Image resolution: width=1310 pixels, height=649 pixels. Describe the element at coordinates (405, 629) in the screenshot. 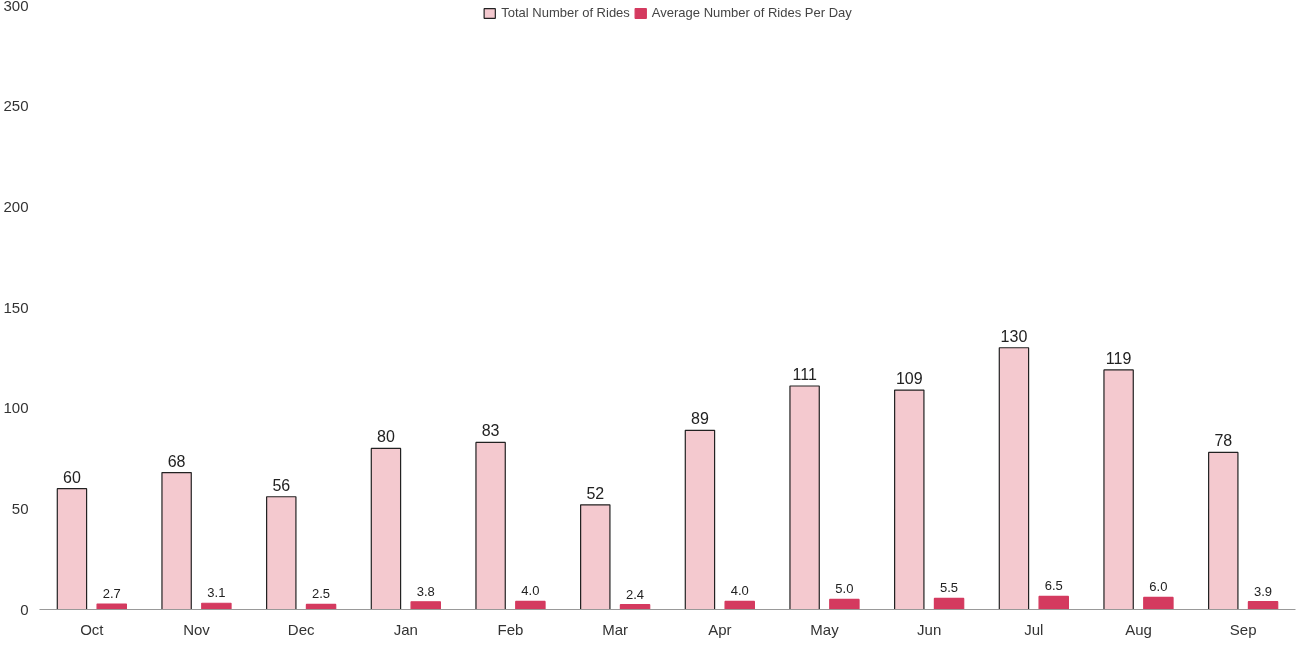

I see `x-tick-label: Jan` at that location.